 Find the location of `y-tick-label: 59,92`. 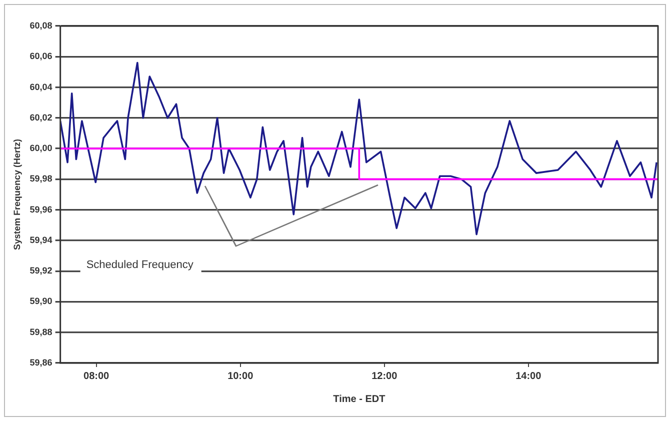

y-tick-label: 59,92 is located at coordinates (41, 271).